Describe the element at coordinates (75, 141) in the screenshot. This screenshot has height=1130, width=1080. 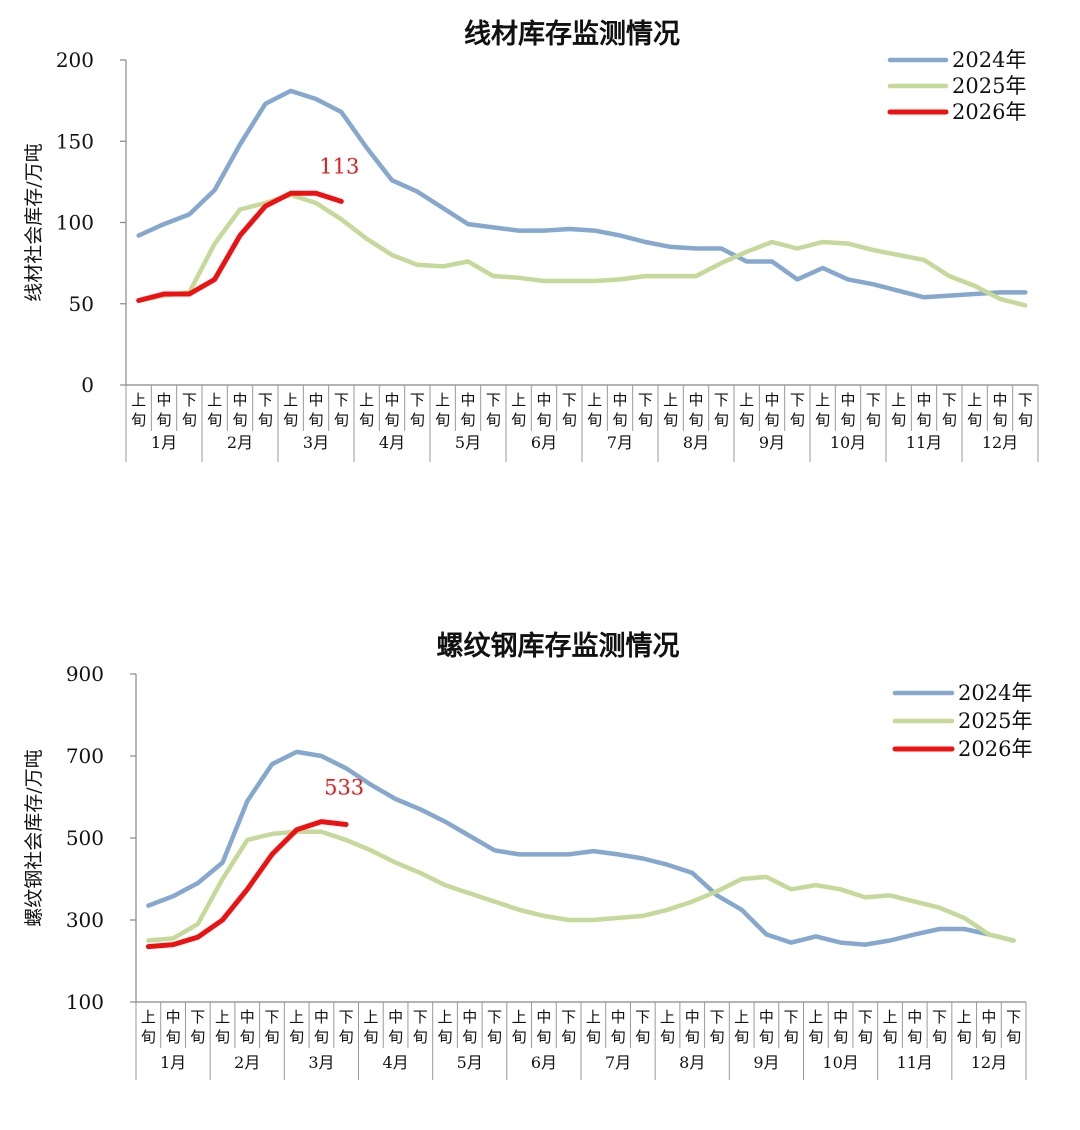
I see `y-tick-label: 150` at that location.